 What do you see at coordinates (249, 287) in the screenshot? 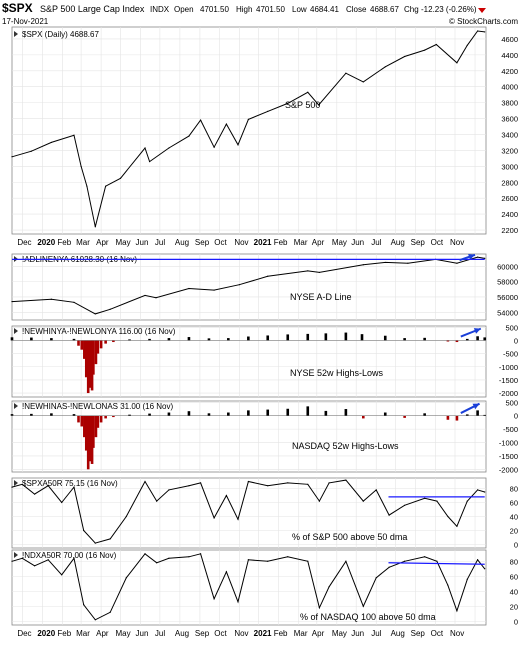
I see `panel-frame` at bounding box center [249, 287].